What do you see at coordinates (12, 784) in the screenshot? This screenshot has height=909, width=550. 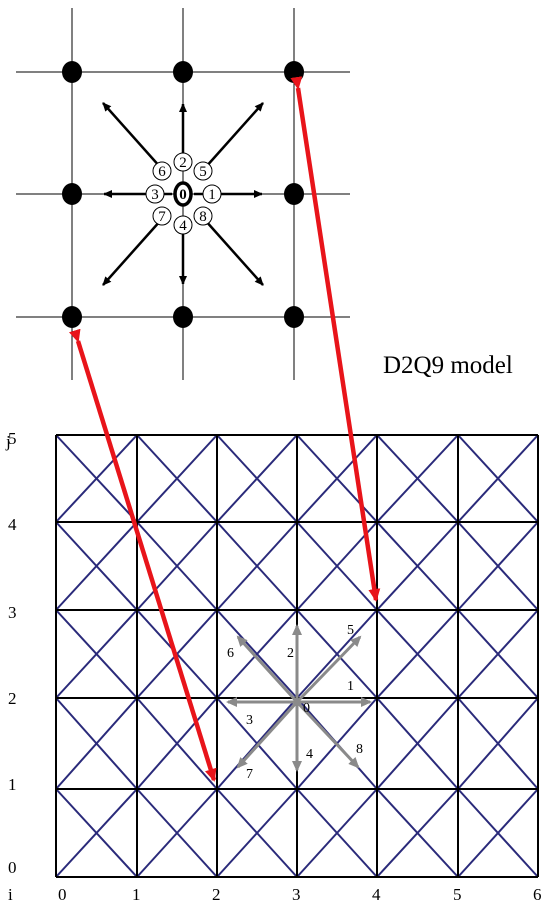 I see `j-tick-1: 1` at bounding box center [12, 784].